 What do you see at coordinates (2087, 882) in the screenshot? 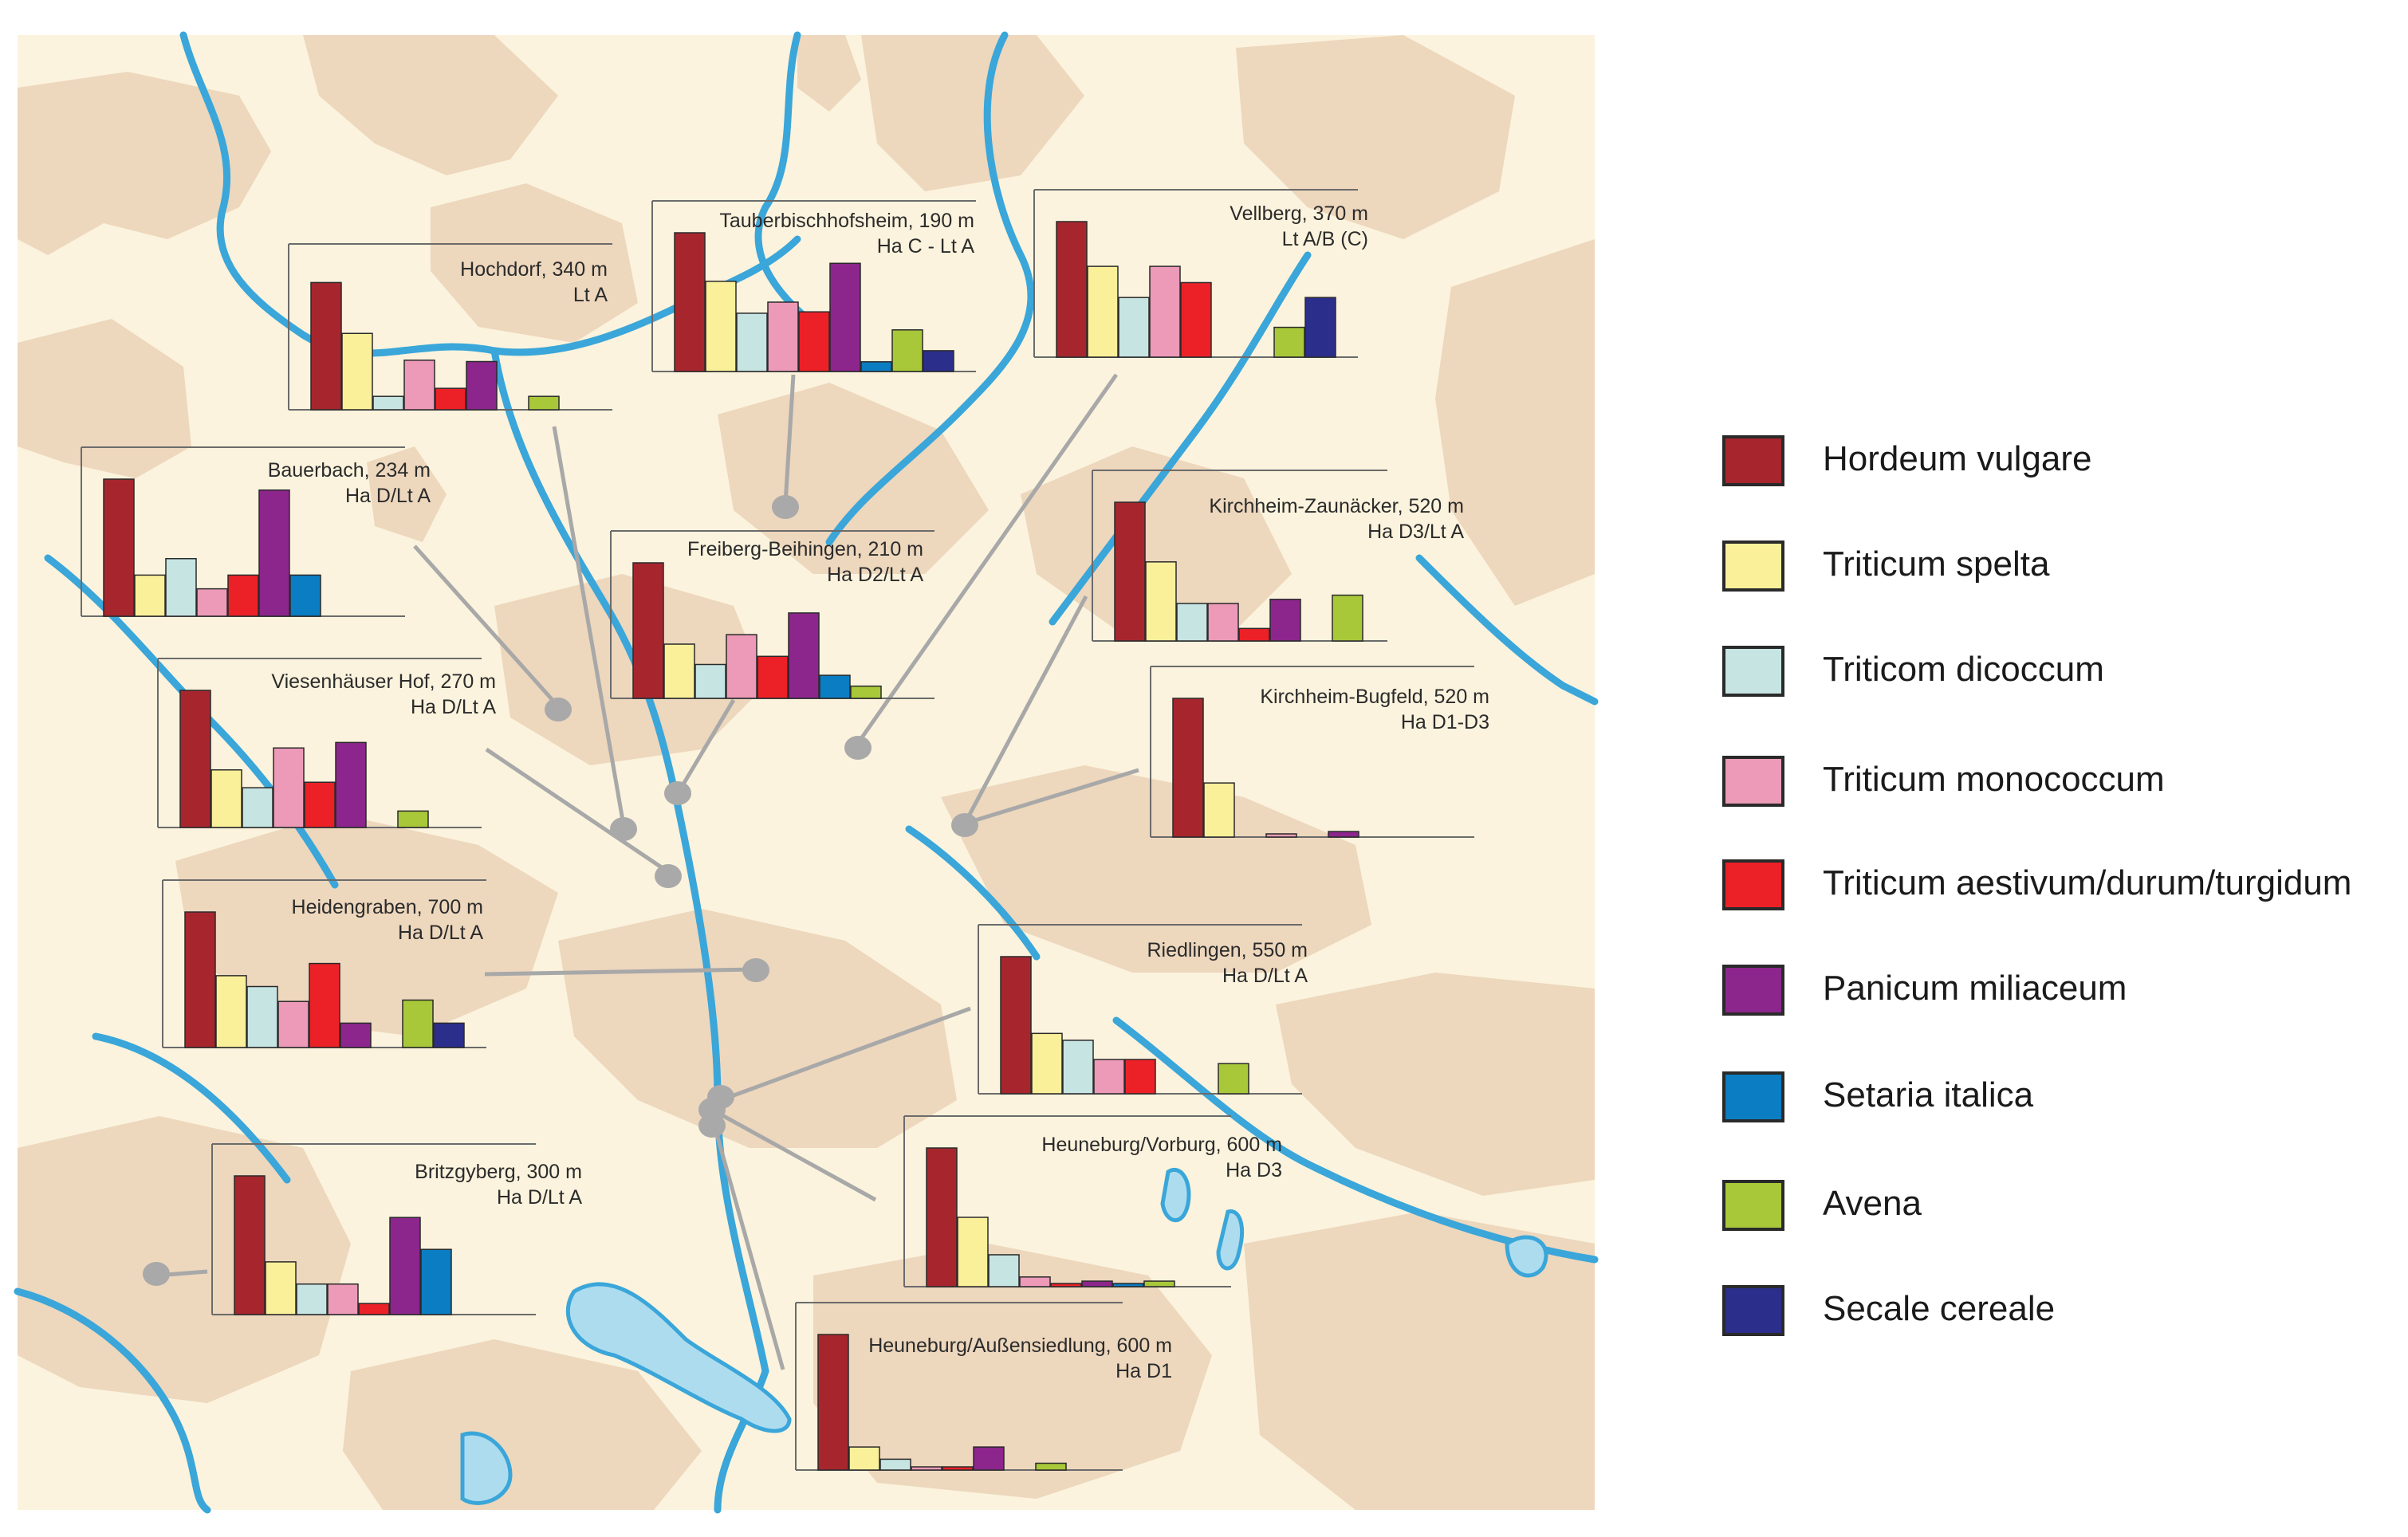
I see `legend-label: Triticum aestivum/durum/turgidum` at bounding box center [2087, 882].